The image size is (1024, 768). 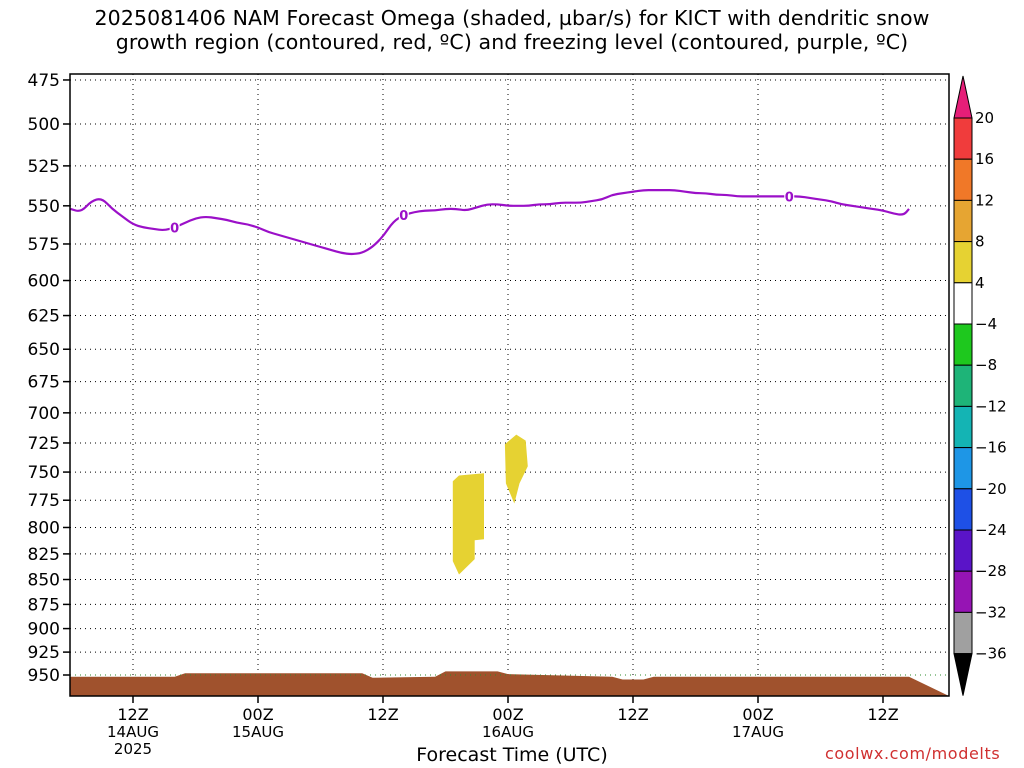 I want to click on y-tick-label-625: 625, so click(x=44, y=317).